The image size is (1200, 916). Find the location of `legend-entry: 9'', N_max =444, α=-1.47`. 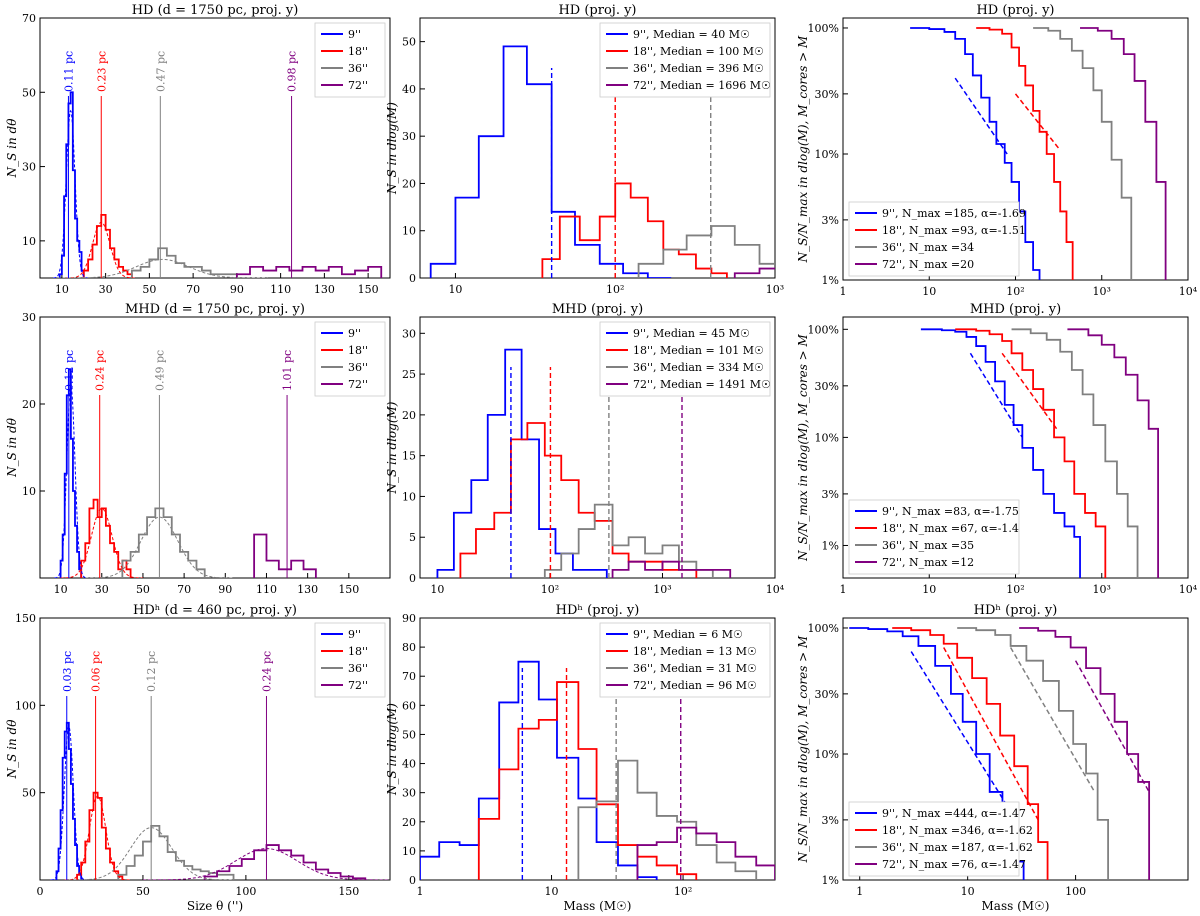

legend-entry: 9'', N_max =444, α=-1.47 is located at coordinates (954, 813).